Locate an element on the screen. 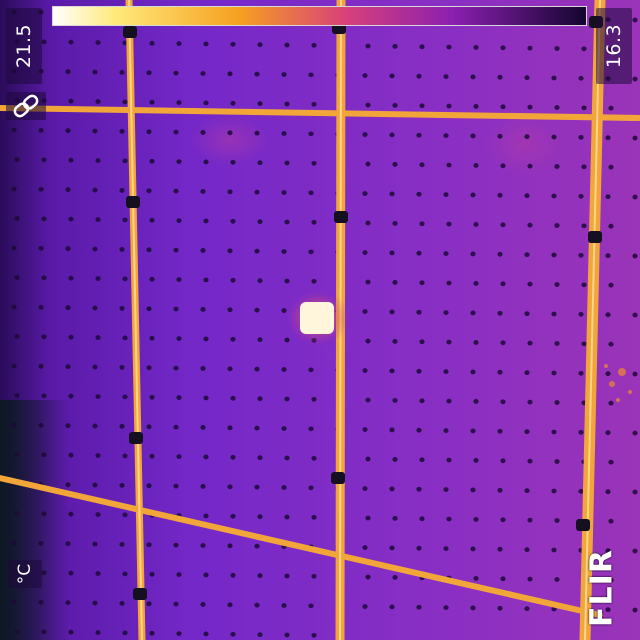 This screenshot has width=640, height=640. brand-logo-text: FLIR is located at coordinates (602, 588).